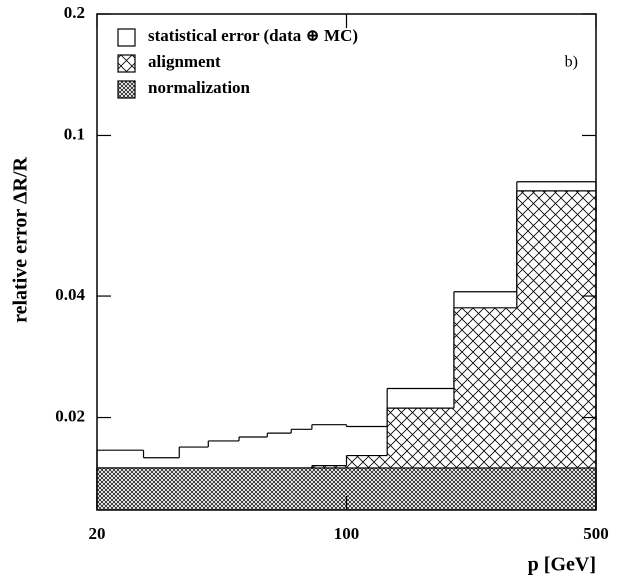 This screenshot has width=618, height=583. What do you see at coordinates (199, 87) in the screenshot?
I see `legend-label: normalization` at bounding box center [199, 87].